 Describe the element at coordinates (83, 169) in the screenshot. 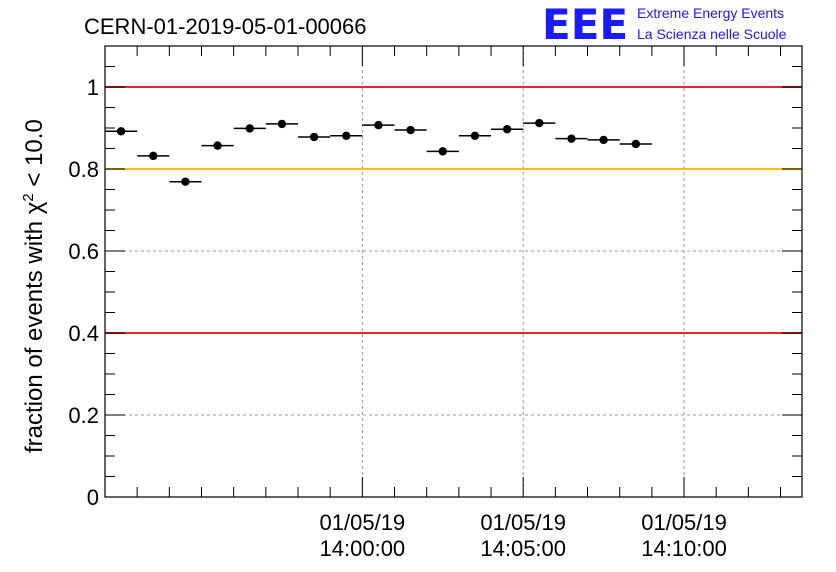

I see `y-tick-label: 0.8` at that location.